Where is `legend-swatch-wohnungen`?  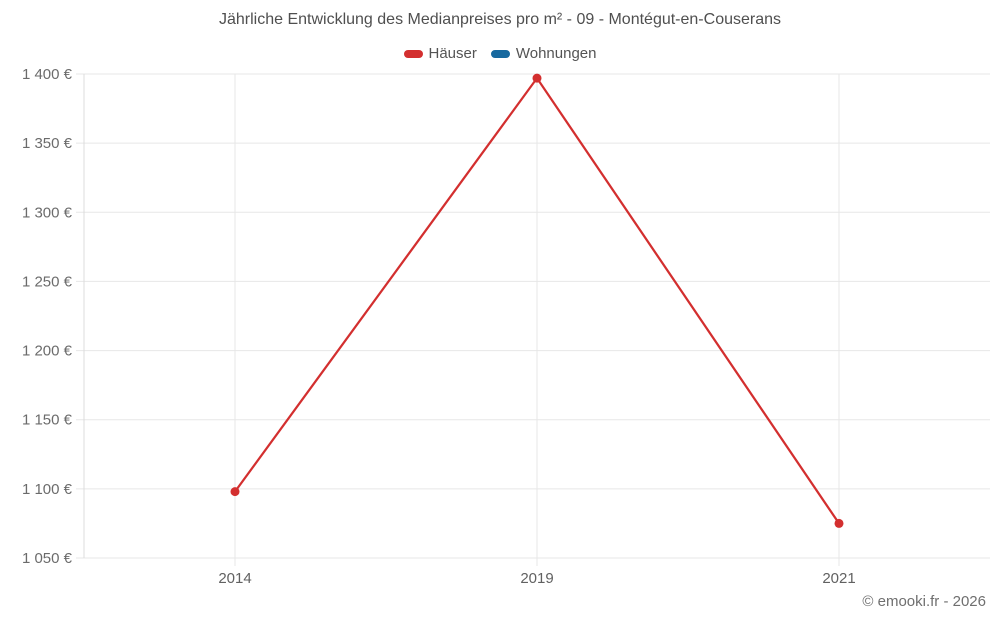 legend-swatch-wohnungen is located at coordinates (500, 53).